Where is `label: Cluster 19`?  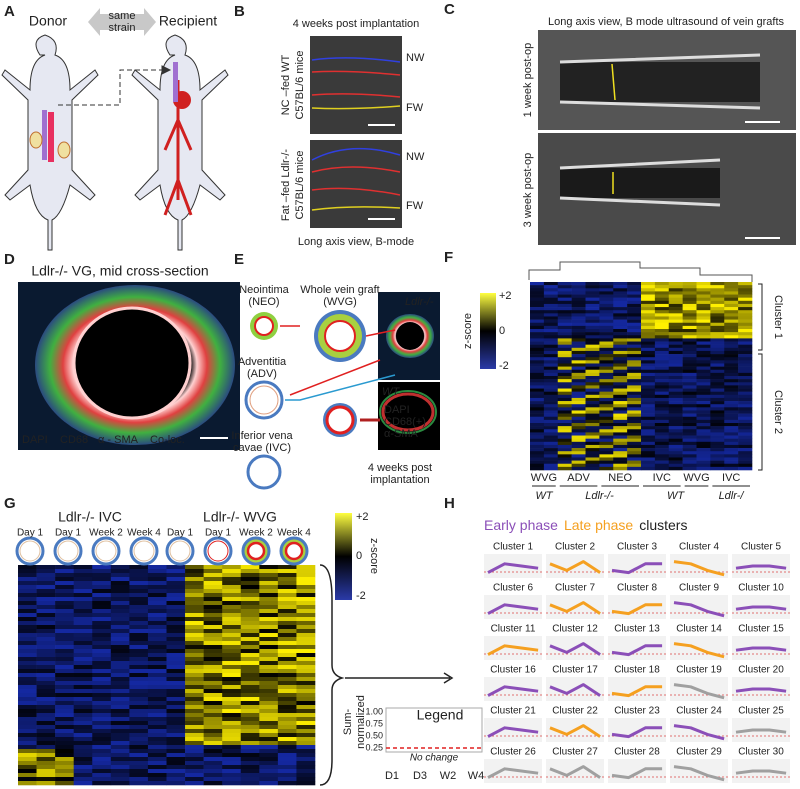
label: Cluster 19 is located at coordinates (699, 670).